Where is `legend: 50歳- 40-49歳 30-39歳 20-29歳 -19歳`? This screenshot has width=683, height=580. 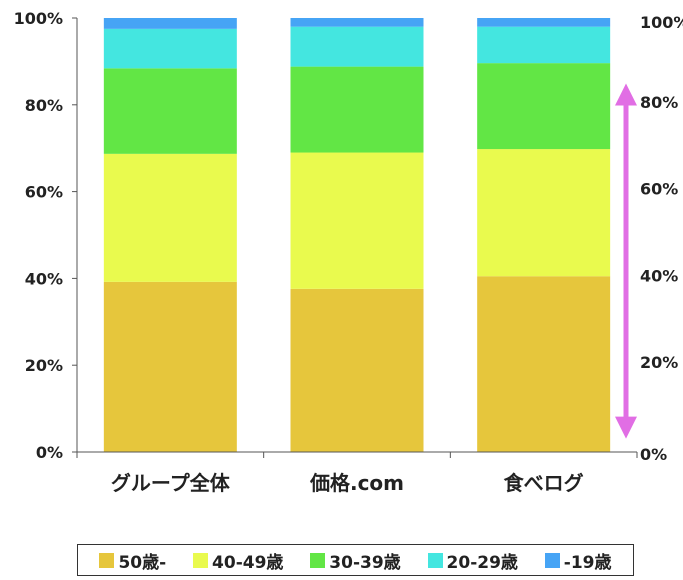
legend: 50歳- 40-49歳 30-39歳 20-29歳 -19歳 is located at coordinates (355, 560).